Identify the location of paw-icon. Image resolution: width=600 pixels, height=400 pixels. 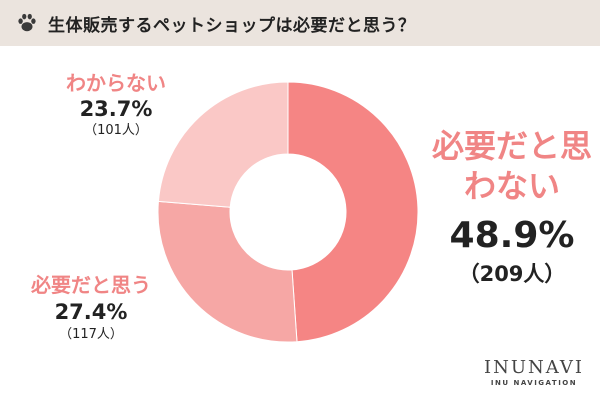
(27, 22).